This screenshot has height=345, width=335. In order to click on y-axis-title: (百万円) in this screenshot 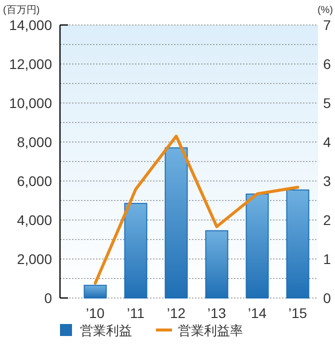, I will do `click(21, 10)`.